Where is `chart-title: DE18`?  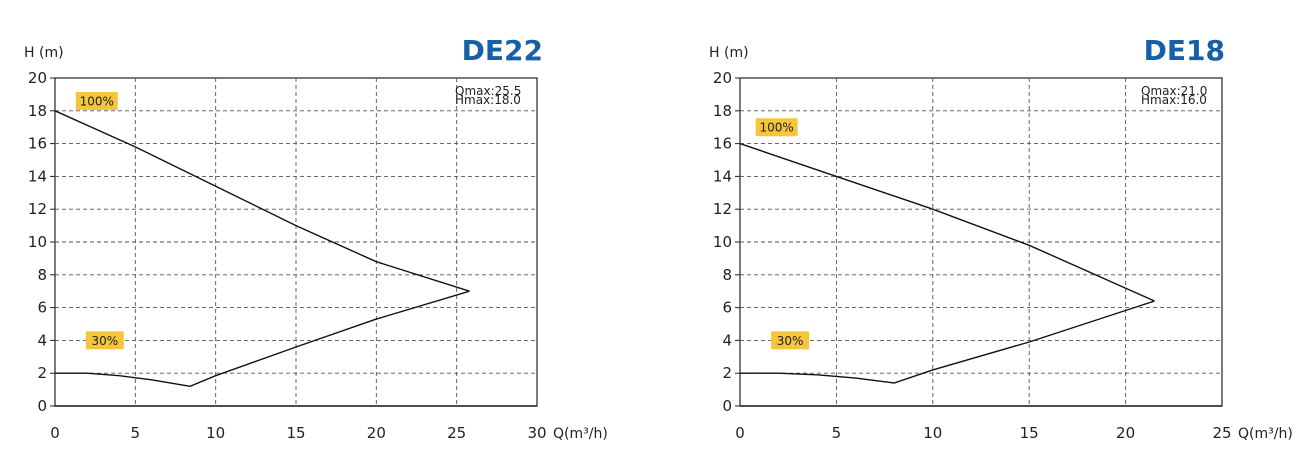
chart-title: DE18 is located at coordinates (1184, 50).